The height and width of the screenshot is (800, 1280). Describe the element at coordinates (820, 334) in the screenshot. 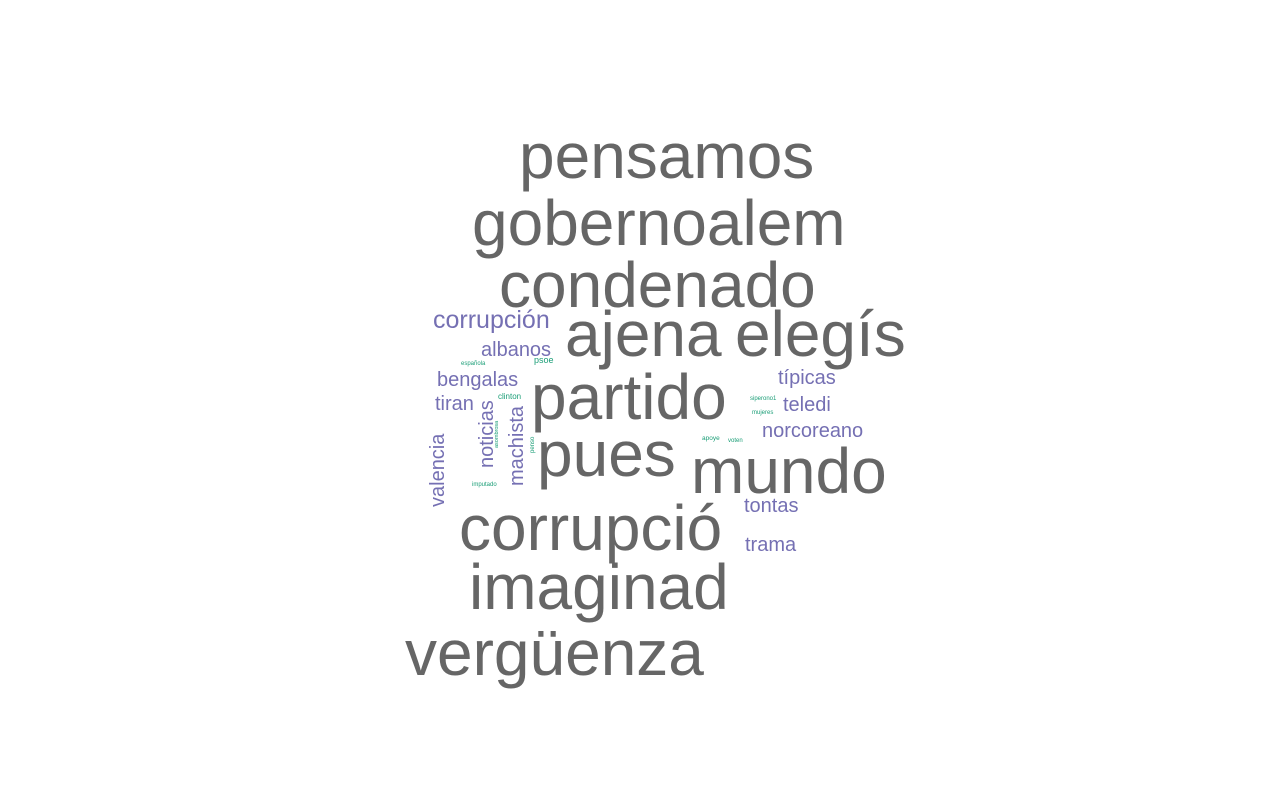

I see `word-elegis: elegís` at that location.